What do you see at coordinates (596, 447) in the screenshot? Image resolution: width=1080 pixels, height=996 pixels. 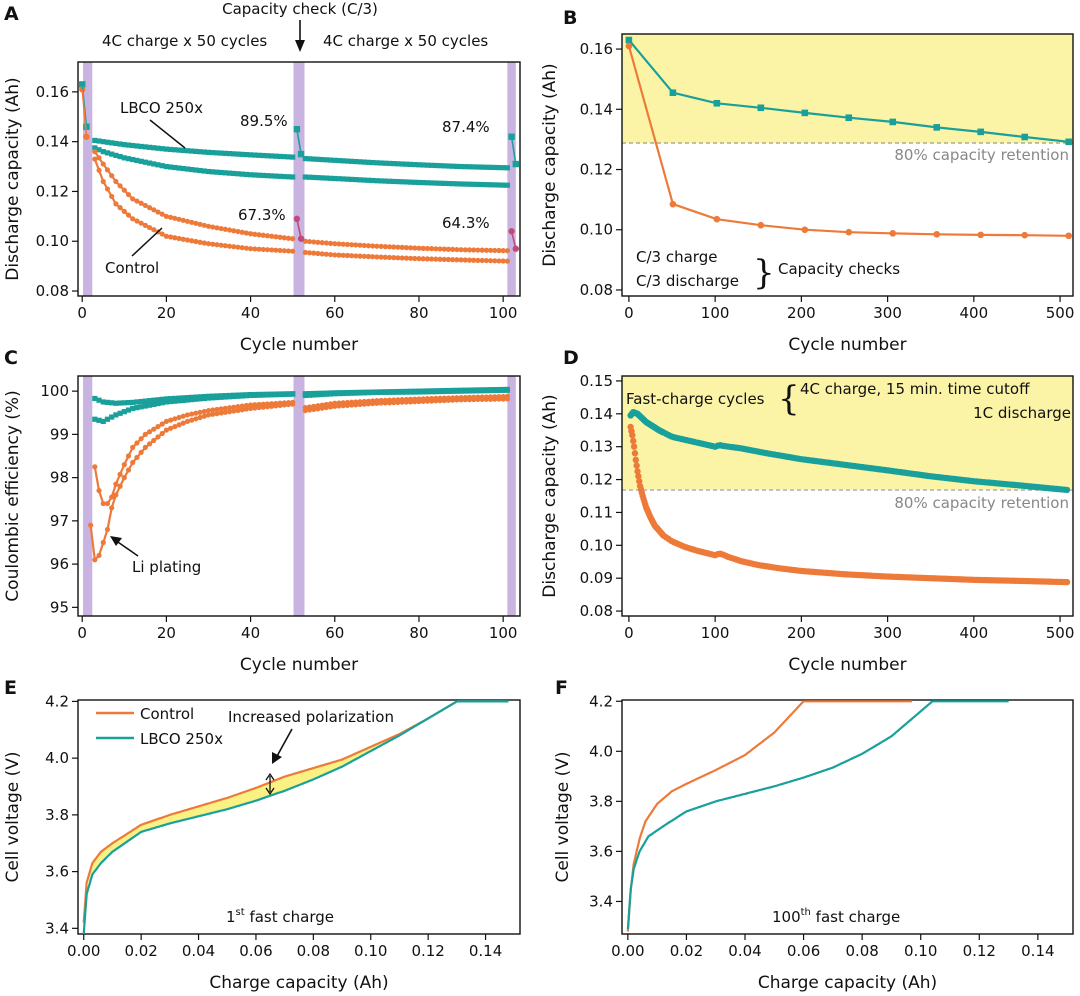 I see `panel-d-ytick-label: 0.13` at bounding box center [596, 447].